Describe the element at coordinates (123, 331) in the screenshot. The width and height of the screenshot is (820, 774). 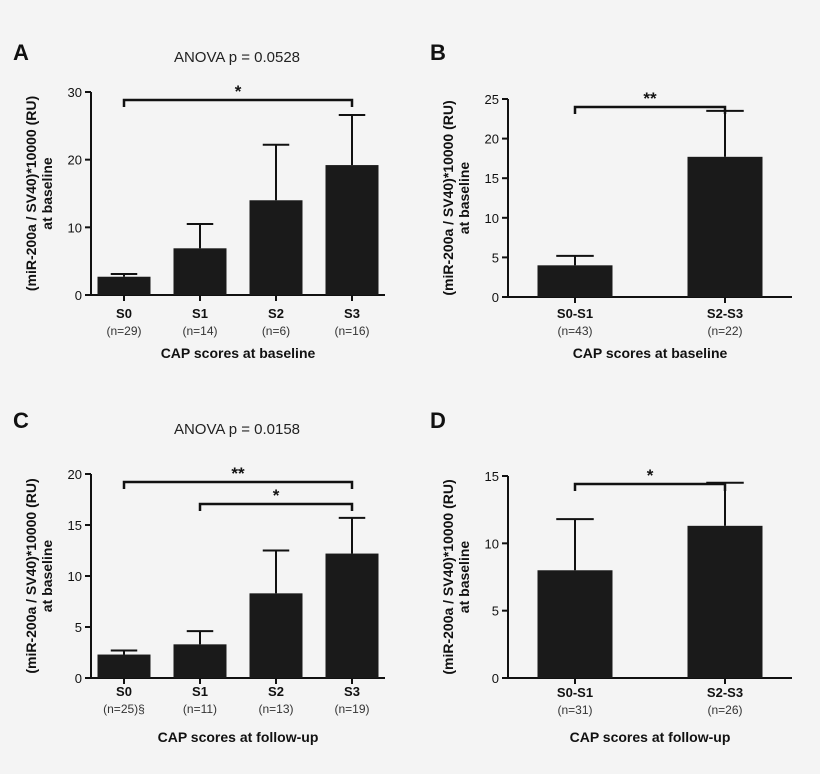
I see `n-label: (n=29)` at that location.